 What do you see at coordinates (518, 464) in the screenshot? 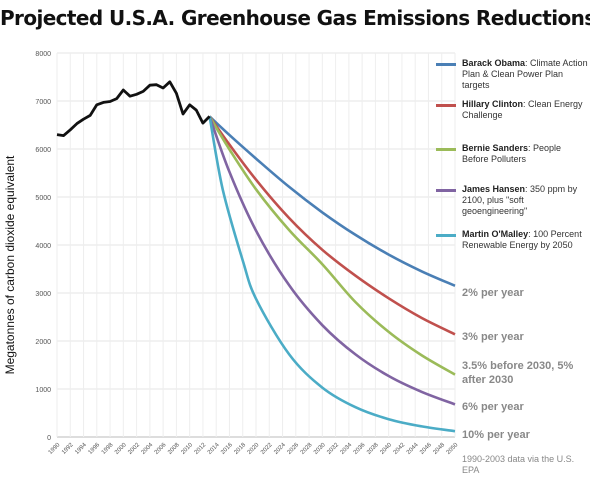
I see `source-note: 1990-2003 data via the U.S. EPA` at bounding box center [518, 464].